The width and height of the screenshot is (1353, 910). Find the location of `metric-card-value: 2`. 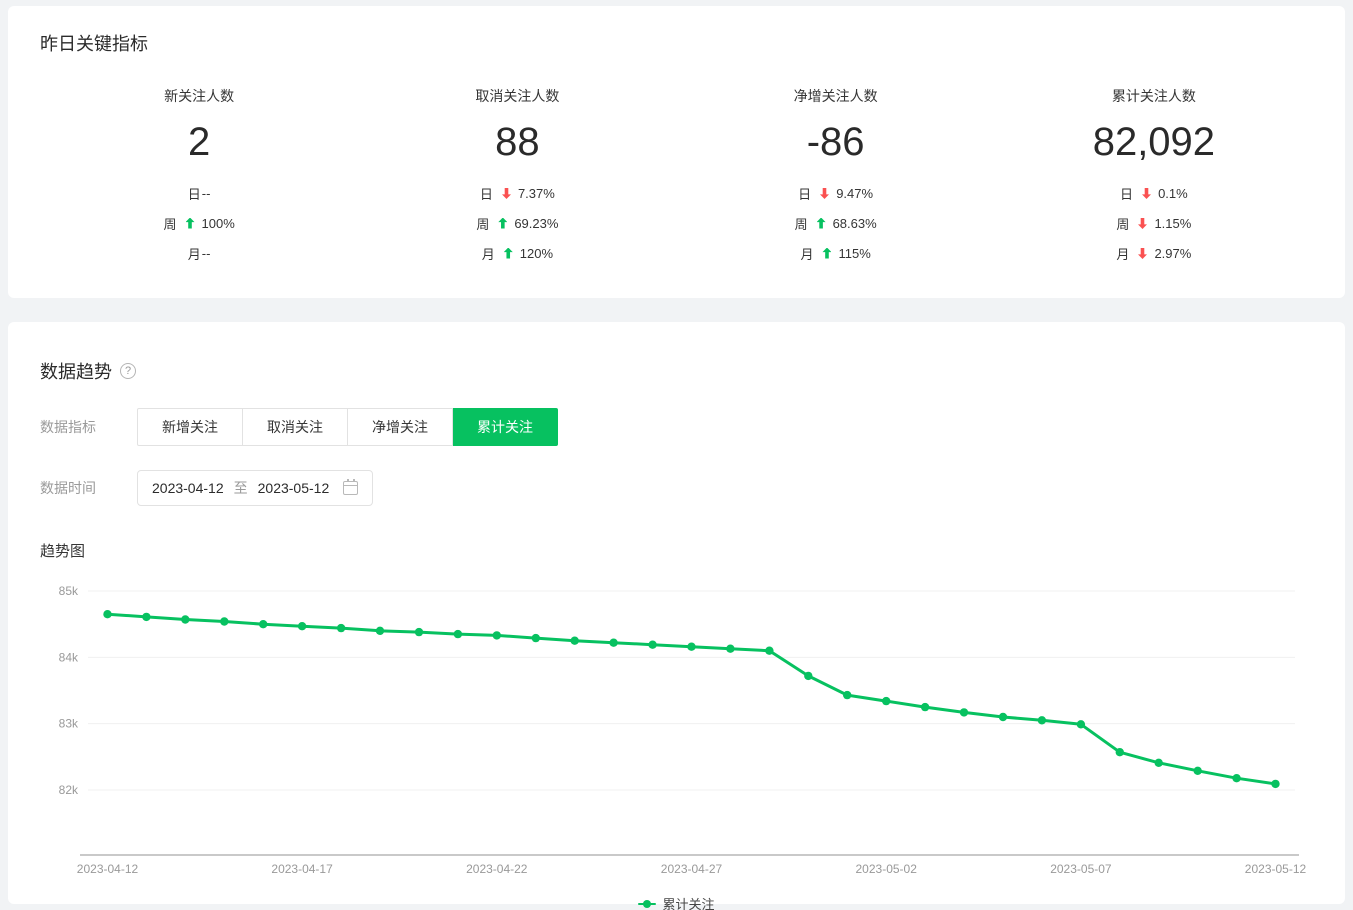

metric-card-value: 2 is located at coordinates (199, 142).